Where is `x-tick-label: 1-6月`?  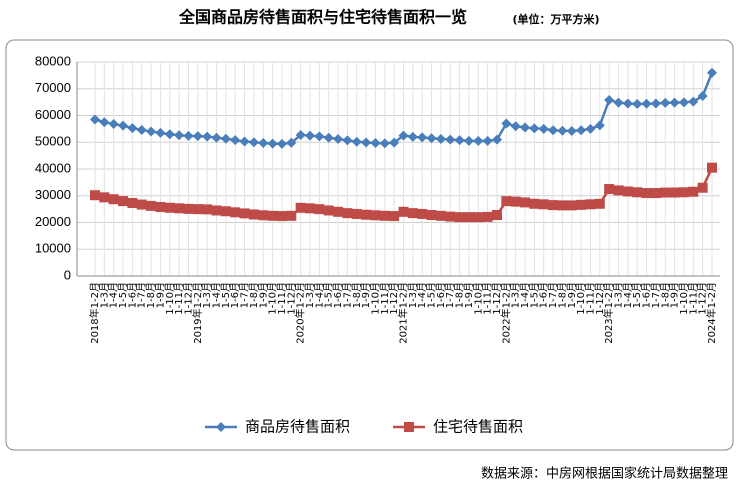 x-tick-label: 1-6月 is located at coordinates (544, 295).